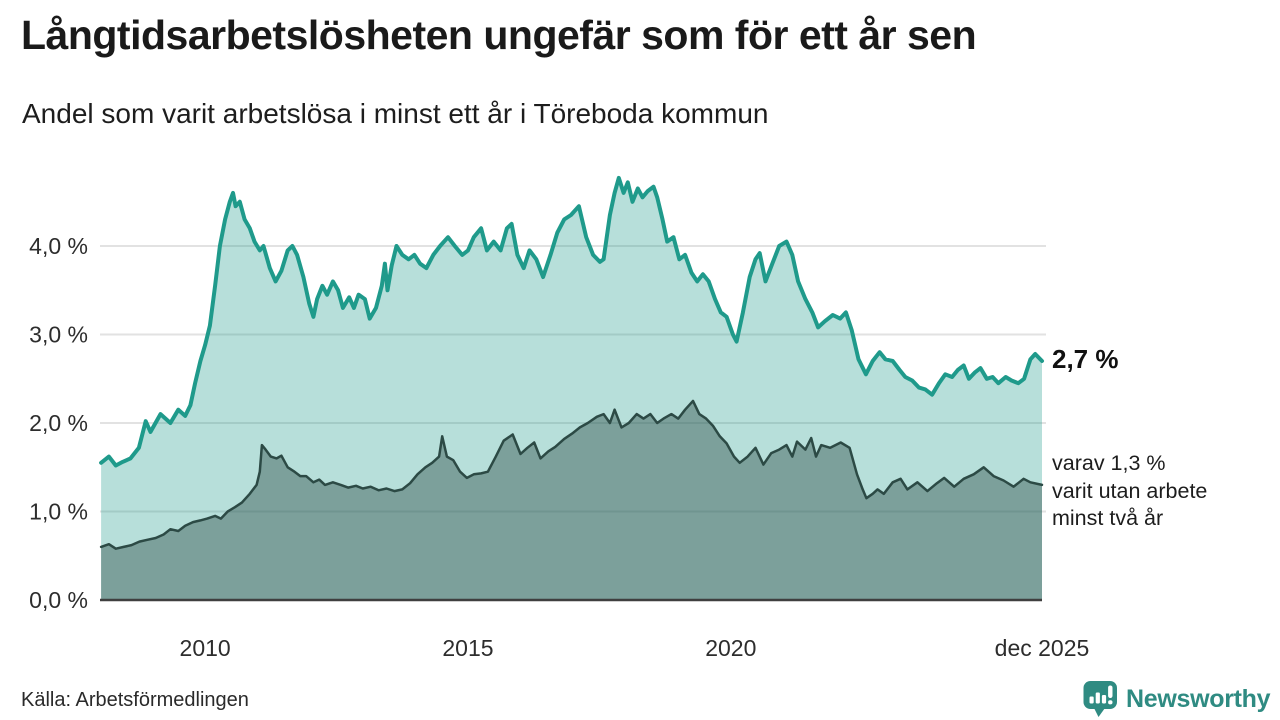  I want to click on subseries-annotation-line2: varit utan arbete, so click(1130, 490).